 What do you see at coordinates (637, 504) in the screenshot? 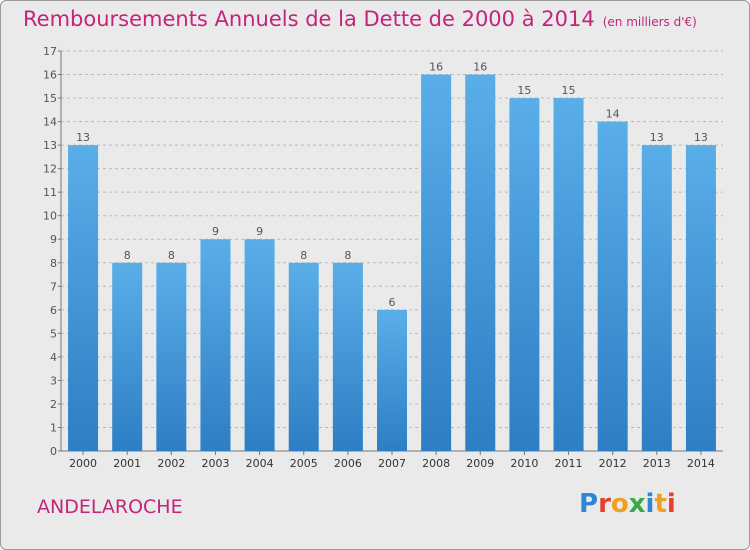
I see `logo-letter: x` at bounding box center [637, 504].